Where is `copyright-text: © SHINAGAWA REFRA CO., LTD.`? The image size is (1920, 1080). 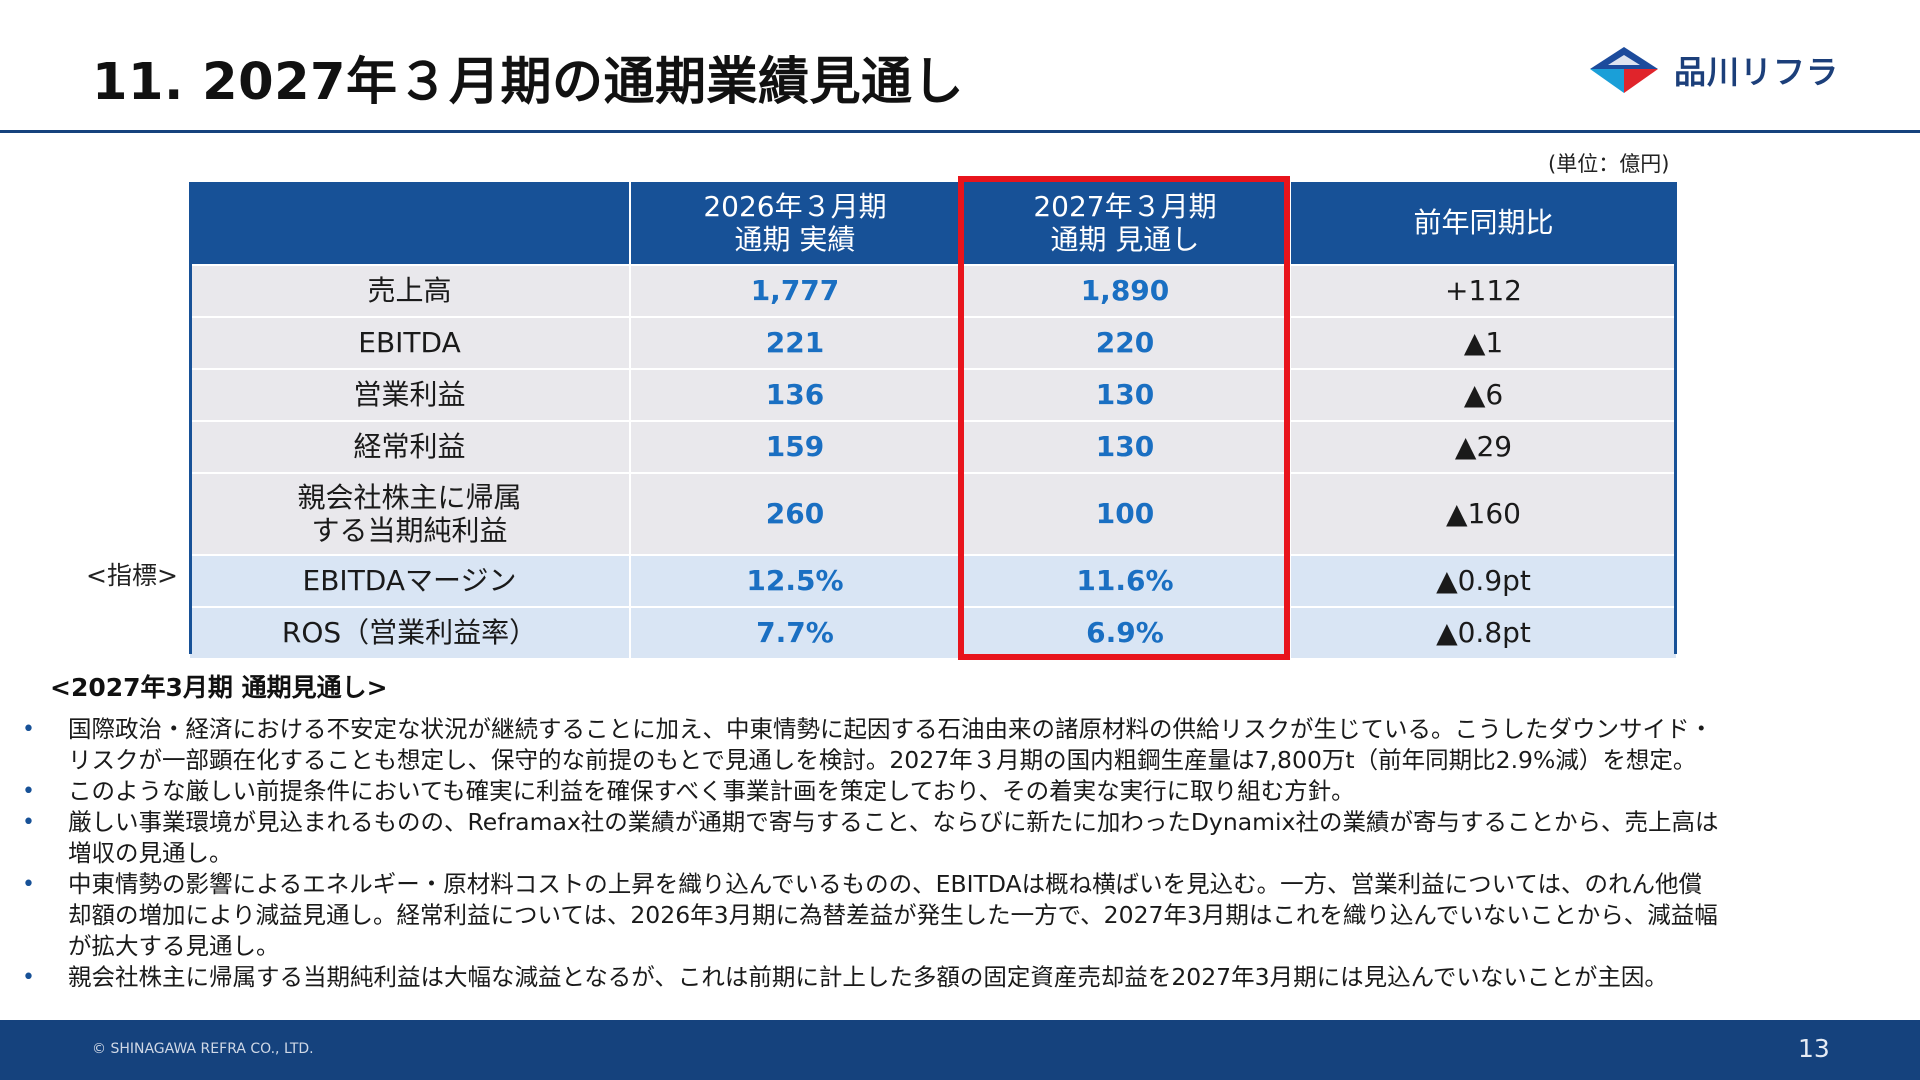 copyright-text: © SHINAGAWA REFRA CO., LTD. is located at coordinates (203, 1049).